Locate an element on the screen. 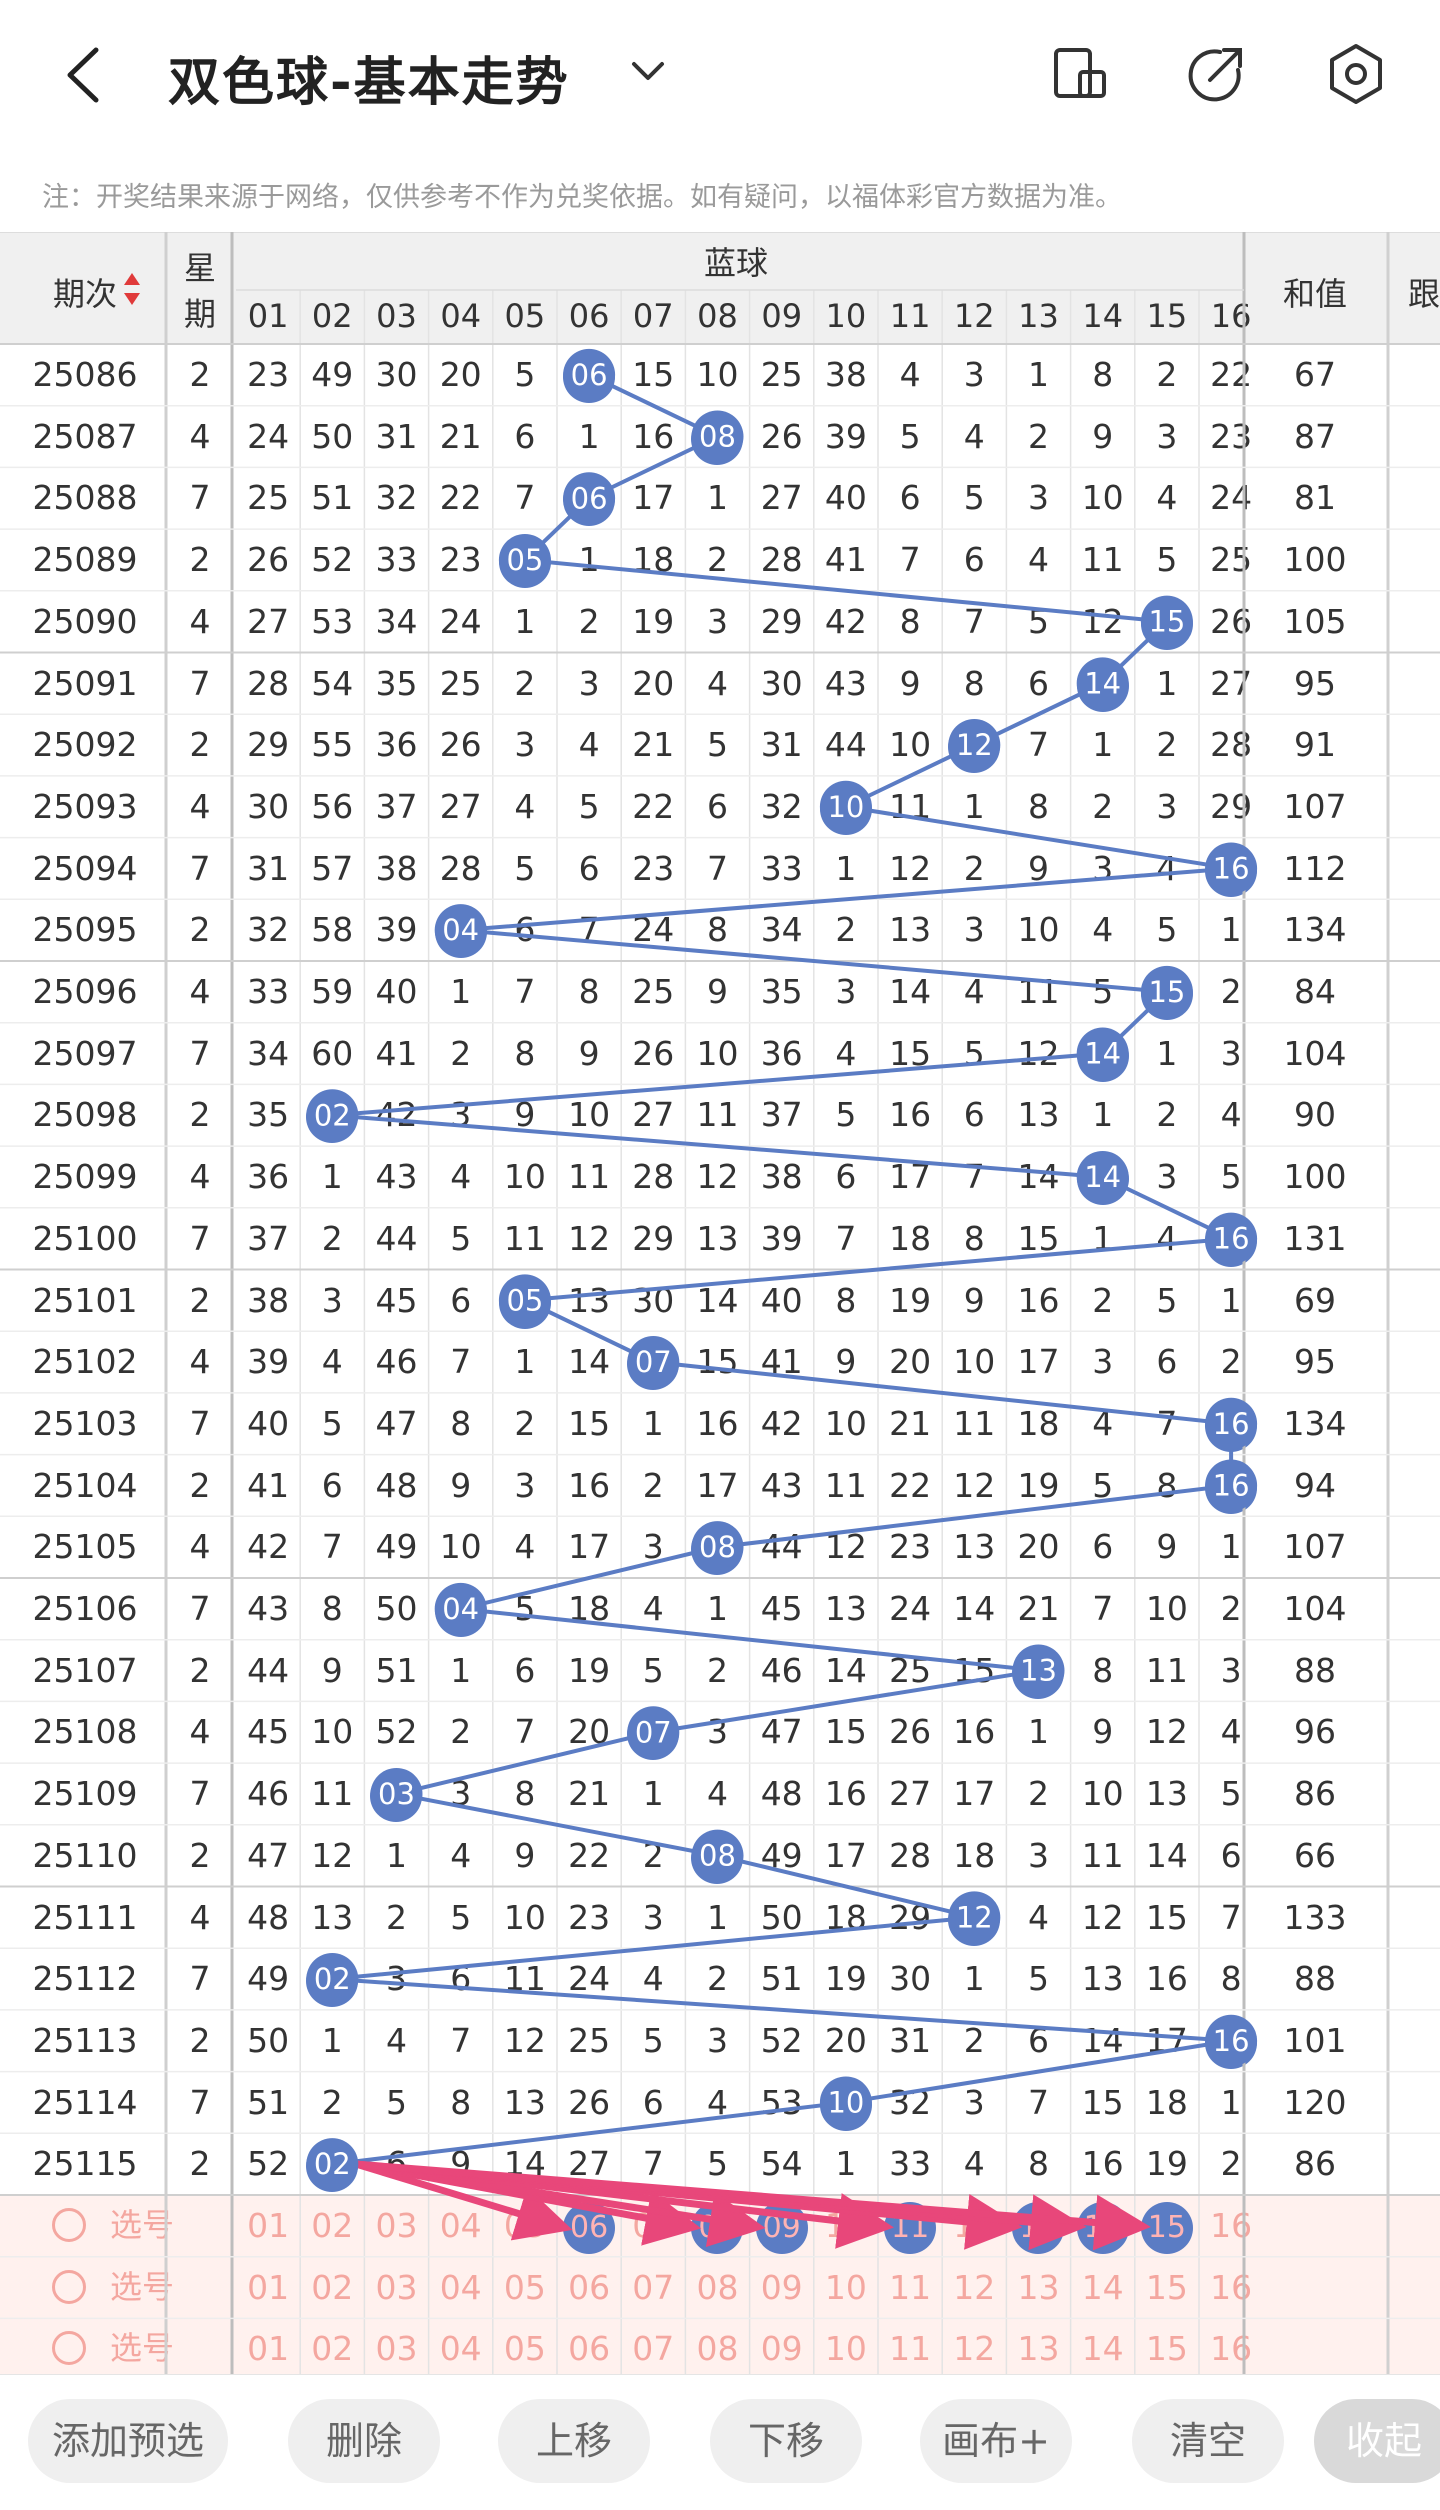 This screenshot has height=2510, width=1440. sum-cell: 101 is located at coordinates (1315, 2040).